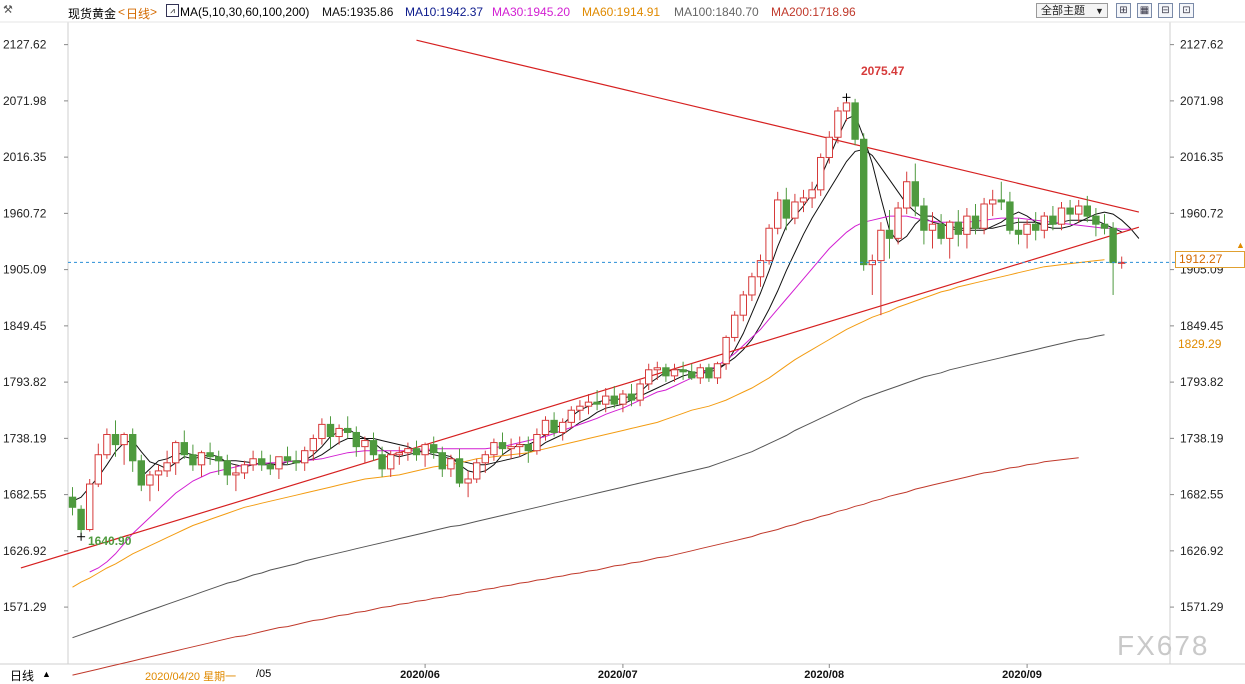 The height and width of the screenshot is (684, 1245). Describe the element at coordinates (1123, 10) in the screenshot. I see `add-window-icon: ⊞` at that location.